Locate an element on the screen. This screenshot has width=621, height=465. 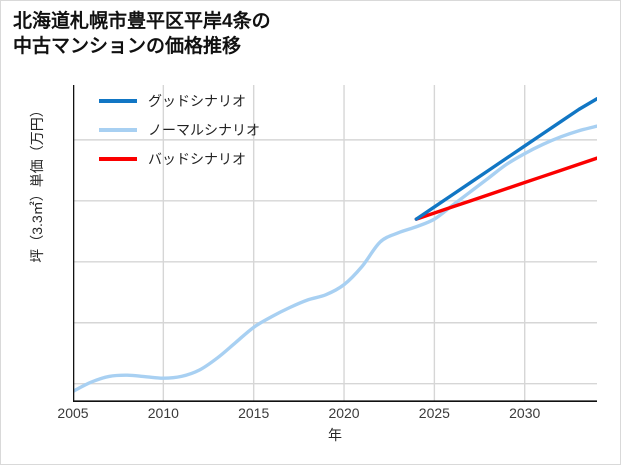
y-axis-label-text: 坪（3.3㎡）単価（万円） is located at coordinates (37, 183).